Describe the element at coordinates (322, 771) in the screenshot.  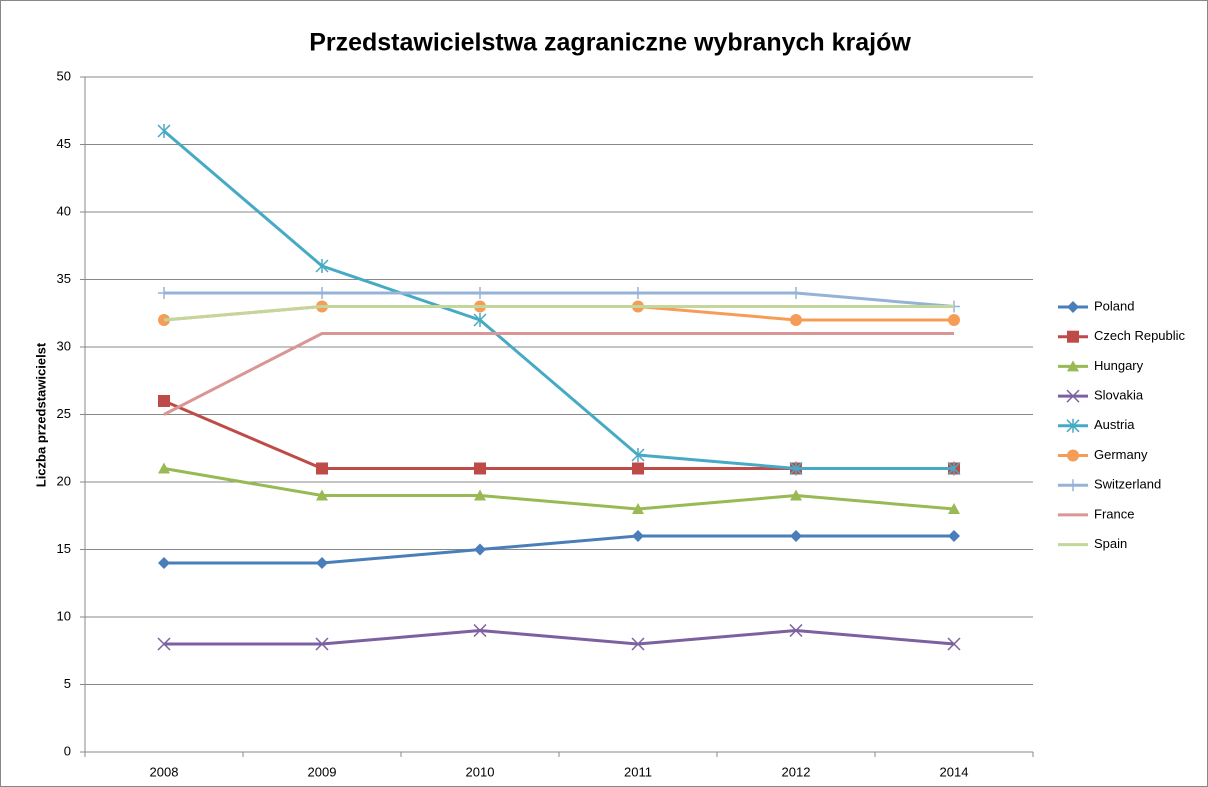
I see `x-tick-label: 2009` at that location.